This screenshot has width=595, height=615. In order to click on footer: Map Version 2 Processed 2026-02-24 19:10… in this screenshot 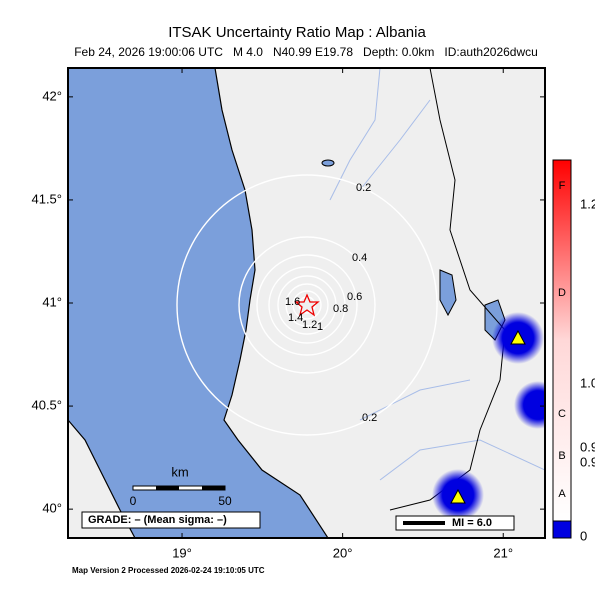, I will do `click(168, 570)`.